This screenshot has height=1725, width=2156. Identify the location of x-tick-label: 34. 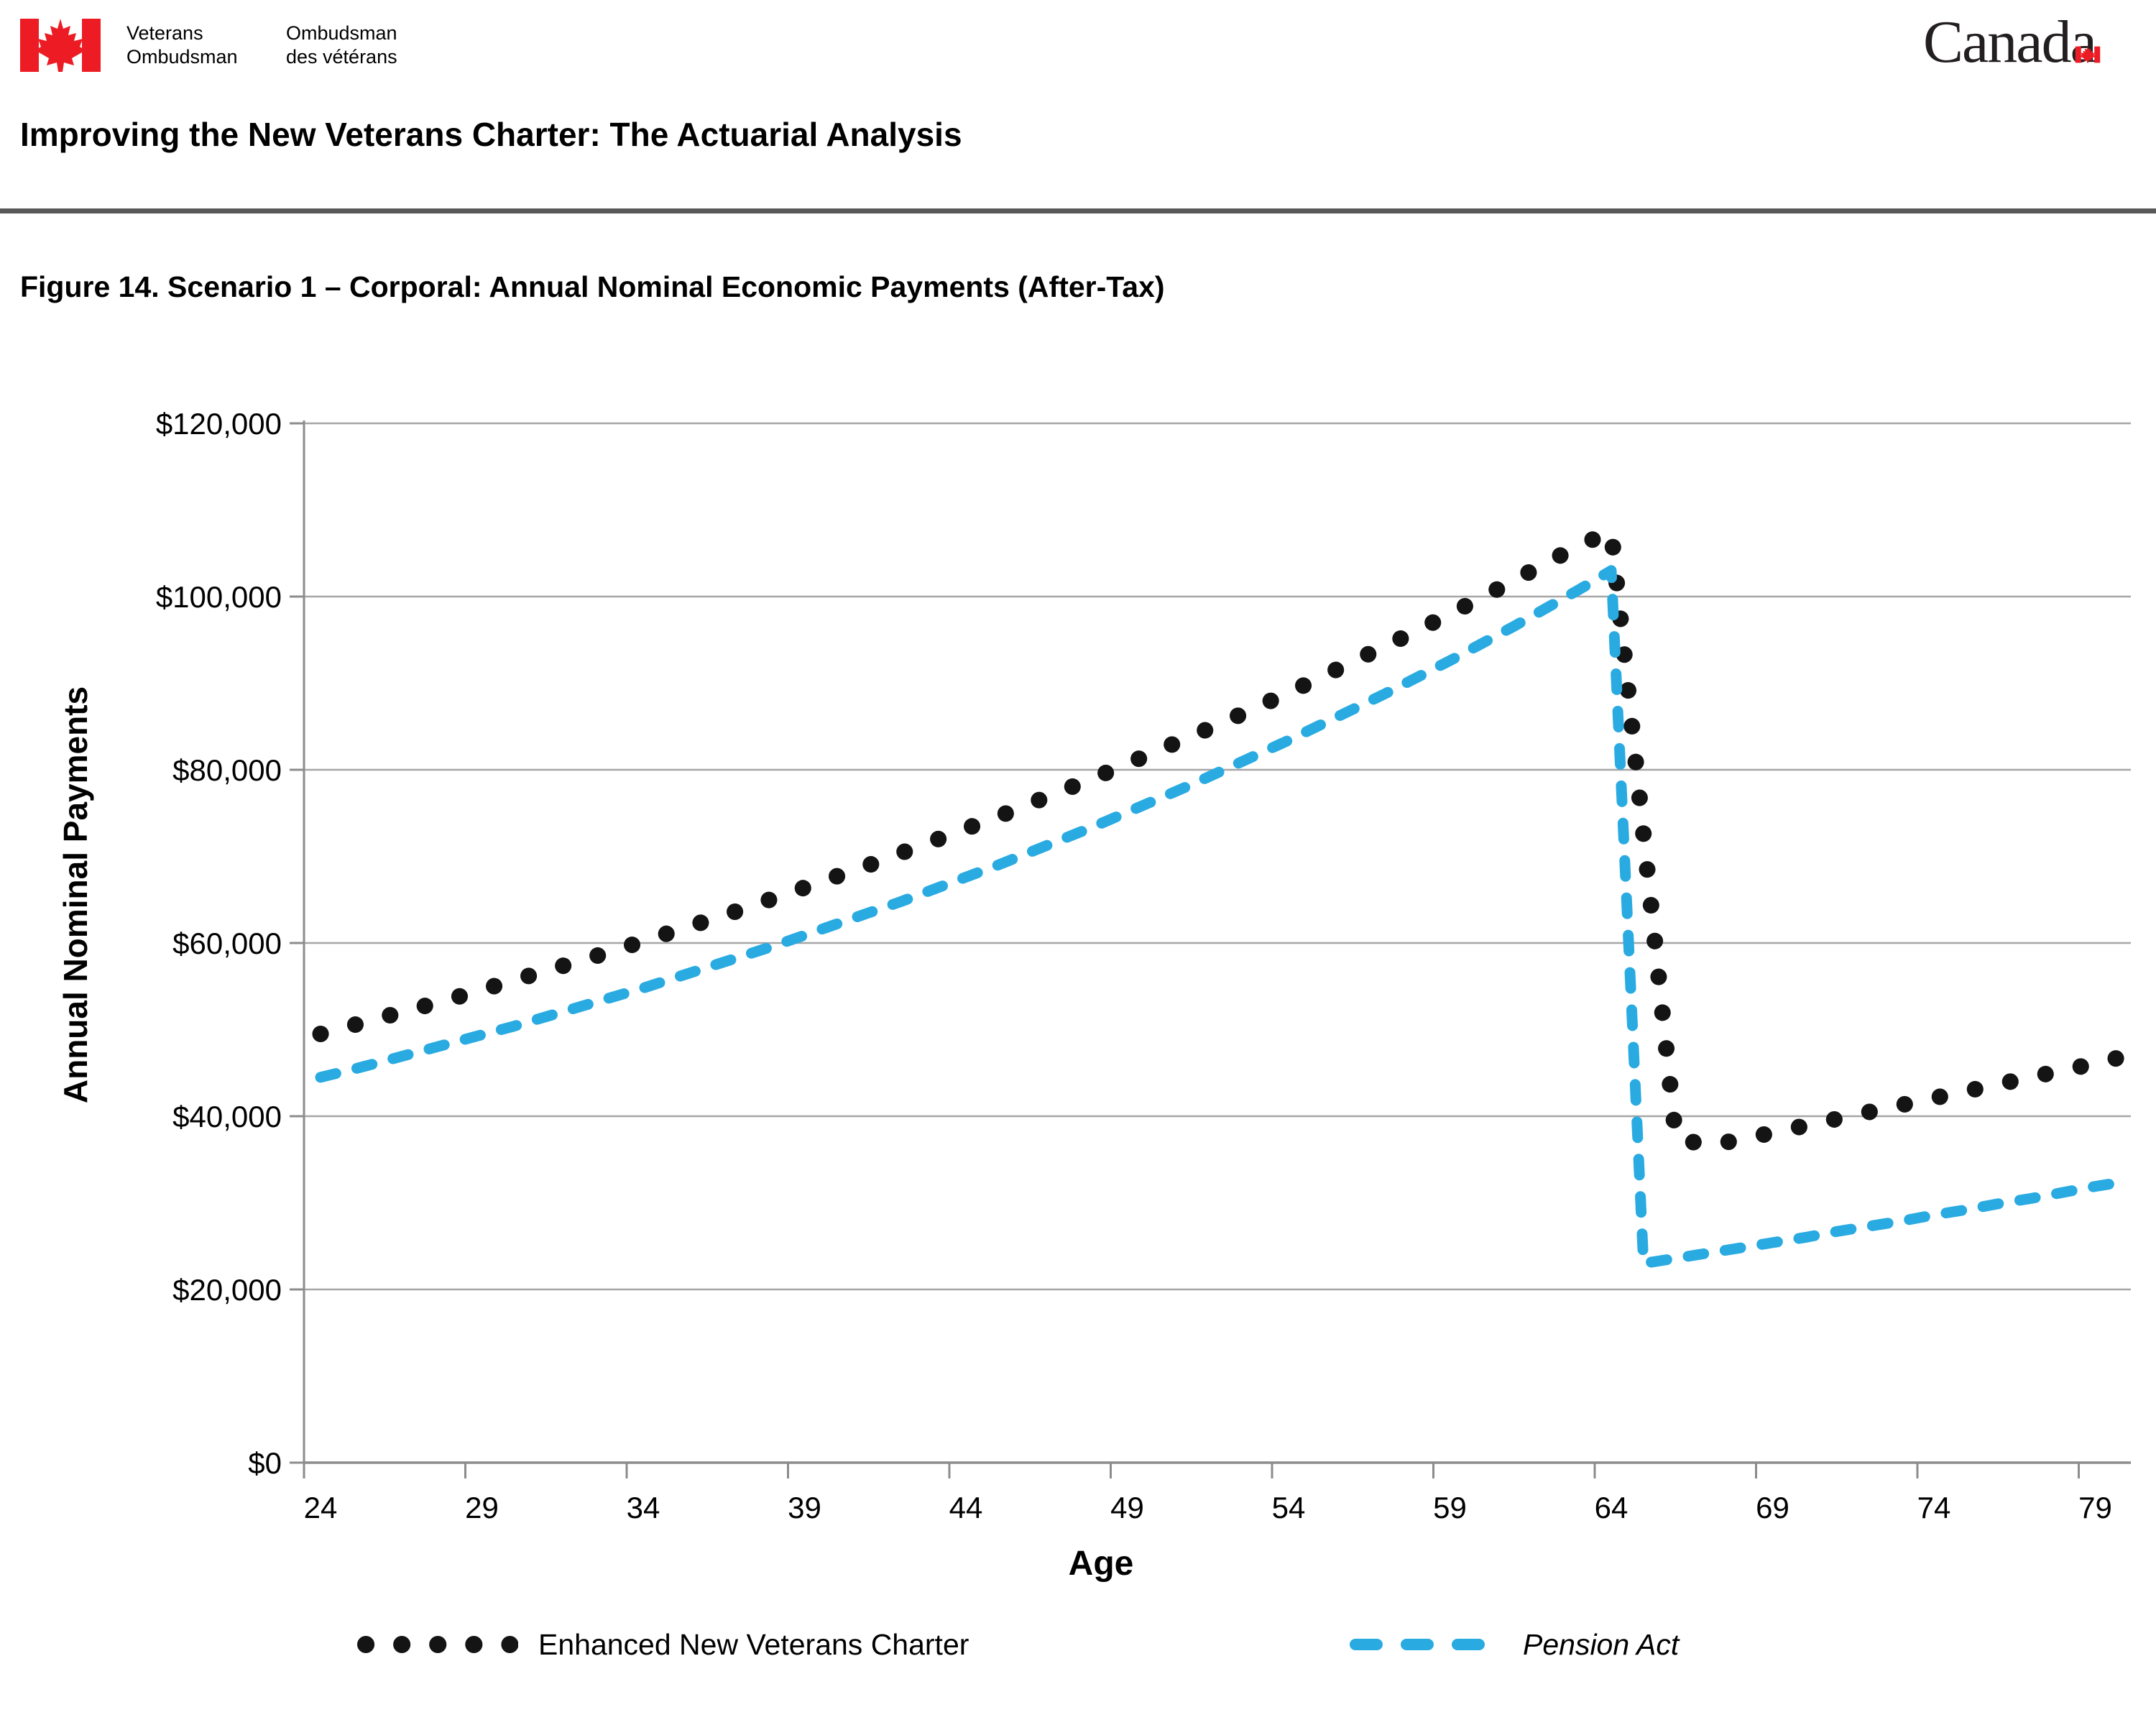
(643, 1507).